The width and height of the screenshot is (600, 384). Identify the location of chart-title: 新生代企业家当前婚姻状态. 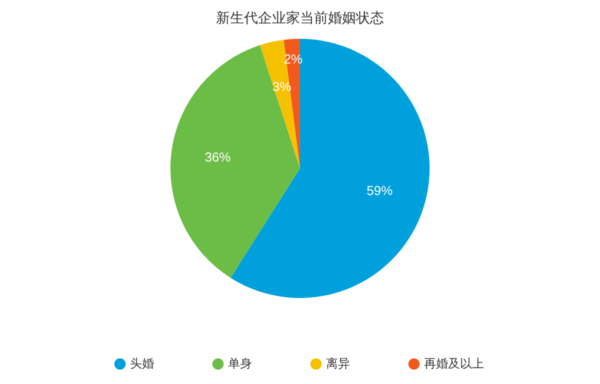
(300, 17).